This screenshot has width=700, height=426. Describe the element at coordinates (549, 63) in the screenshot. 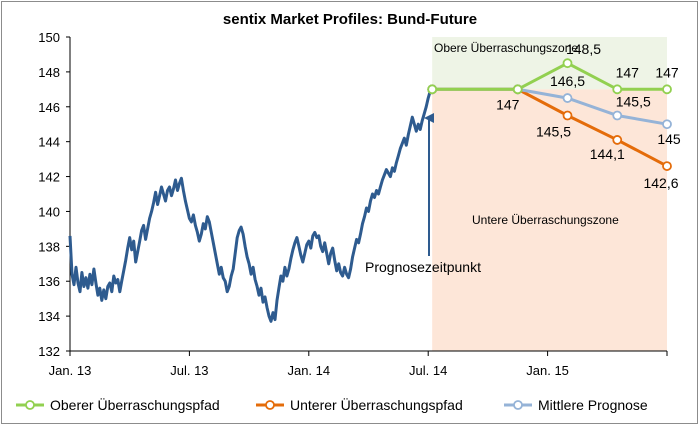

I see `upper-zone` at that location.